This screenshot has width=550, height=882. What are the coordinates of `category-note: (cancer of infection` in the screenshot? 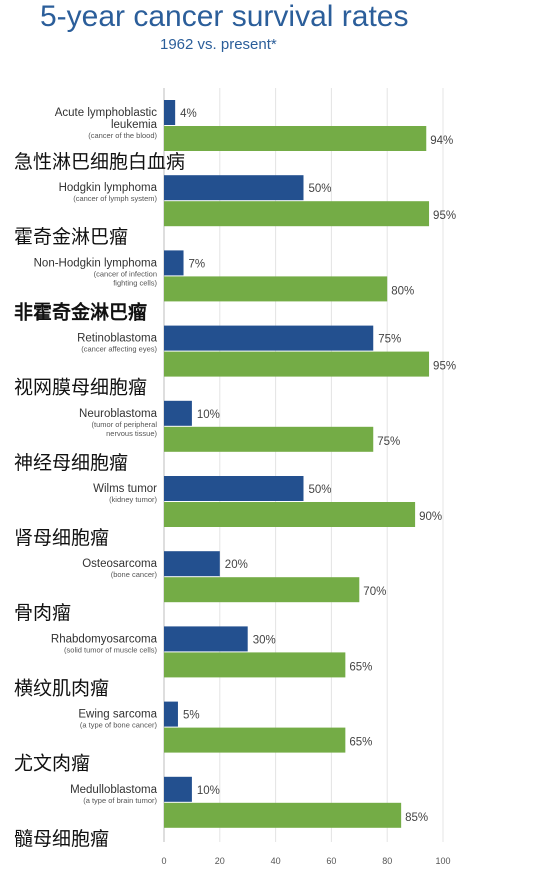 It's located at (125, 273).